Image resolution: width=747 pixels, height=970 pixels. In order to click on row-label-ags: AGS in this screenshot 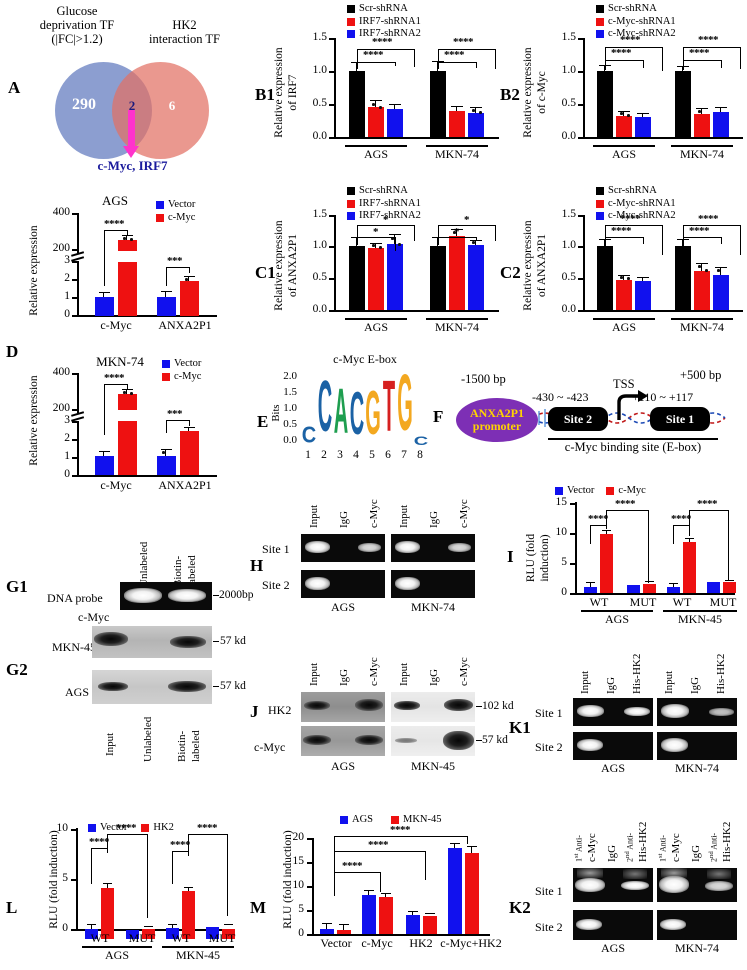, I will do `click(77, 692)`.